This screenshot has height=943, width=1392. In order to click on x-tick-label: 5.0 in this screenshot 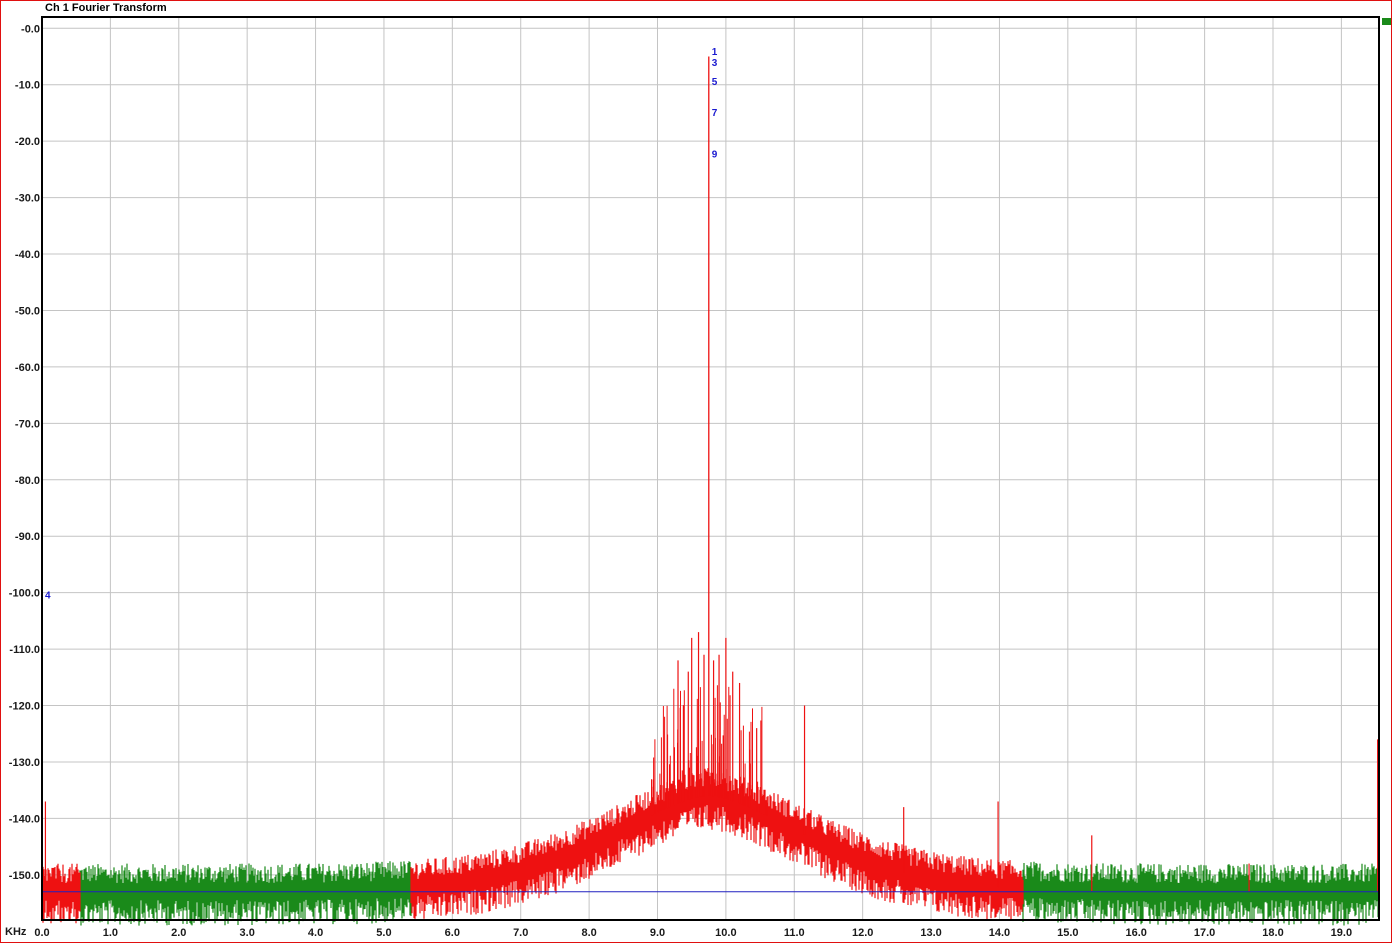, I will do `click(383, 933)`.